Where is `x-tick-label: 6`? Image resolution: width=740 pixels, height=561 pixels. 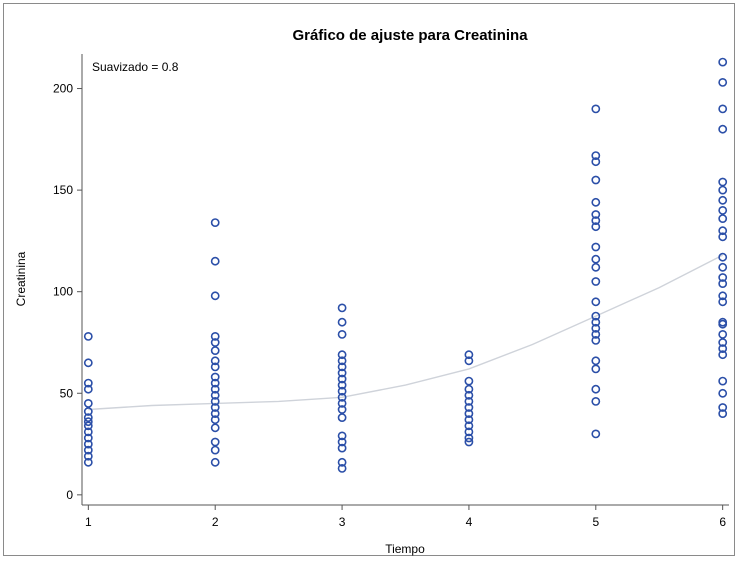
x-tick-label: 6 is located at coordinates (722, 522).